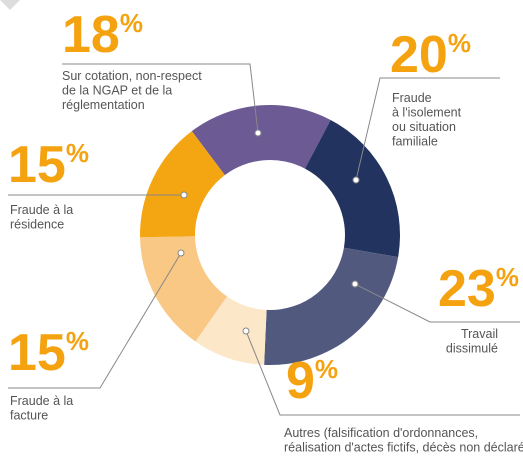  What do you see at coordinates (479, 334) in the screenshot?
I see `category-label: Travail` at bounding box center [479, 334].